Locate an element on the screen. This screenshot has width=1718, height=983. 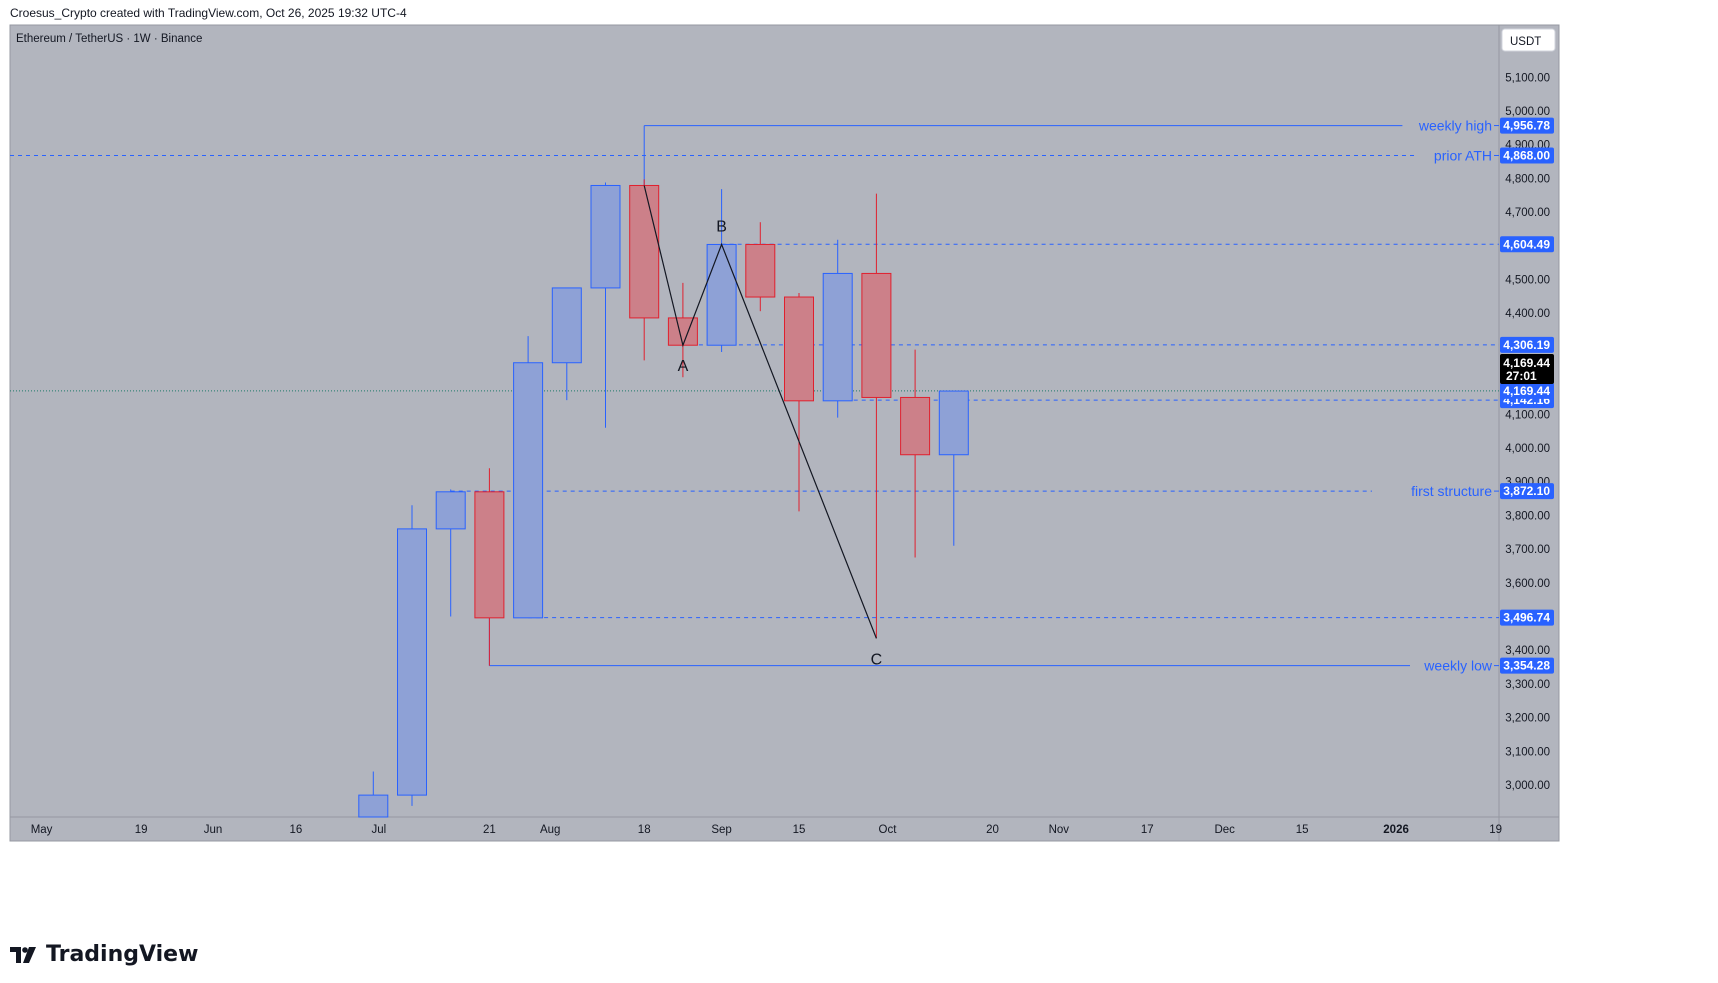
y-tick-label: 3,400.00 is located at coordinates (1527, 651).